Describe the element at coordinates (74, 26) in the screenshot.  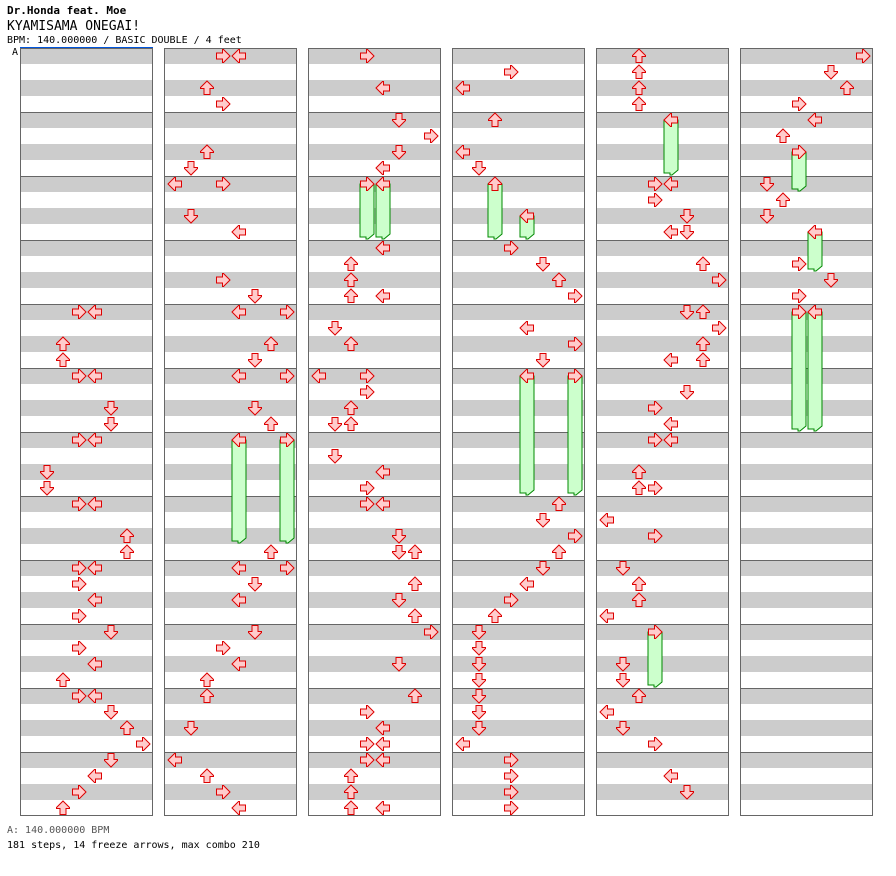
I see `song-title: KYAMISAMA ONEGAI!` at that location.